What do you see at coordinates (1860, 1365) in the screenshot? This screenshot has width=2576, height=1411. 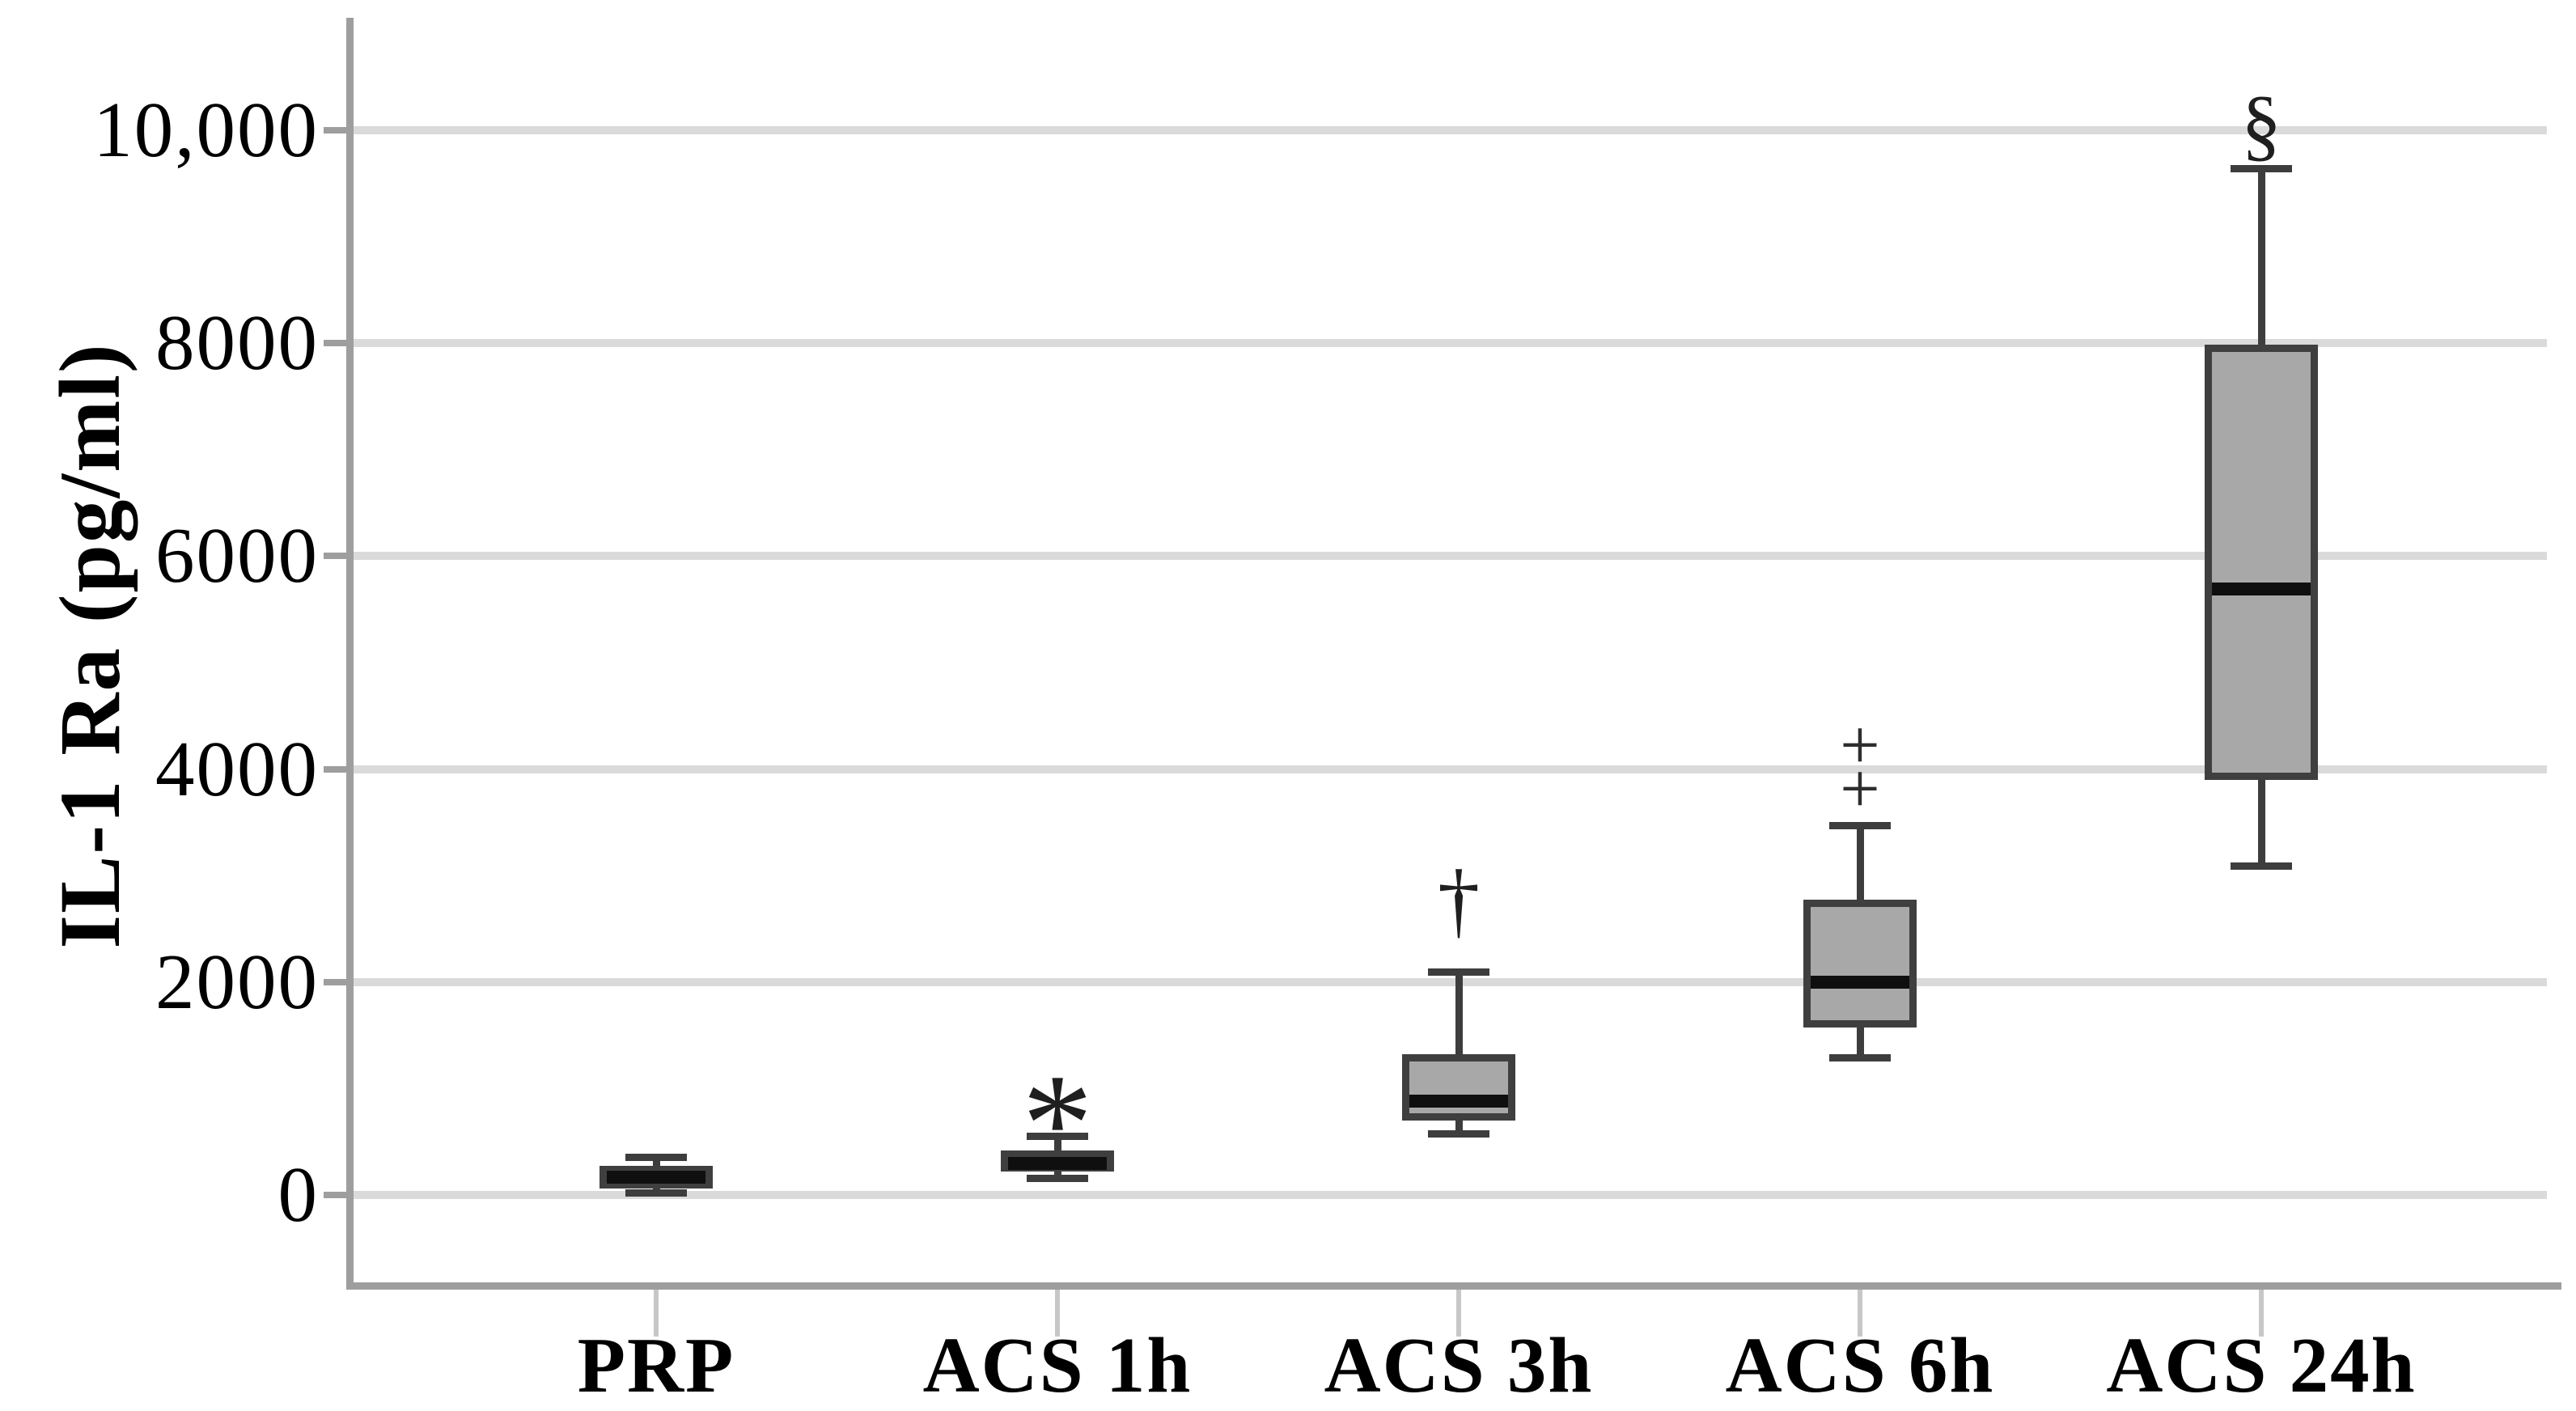 I see `x-category-label: ACS 6h` at bounding box center [1860, 1365].